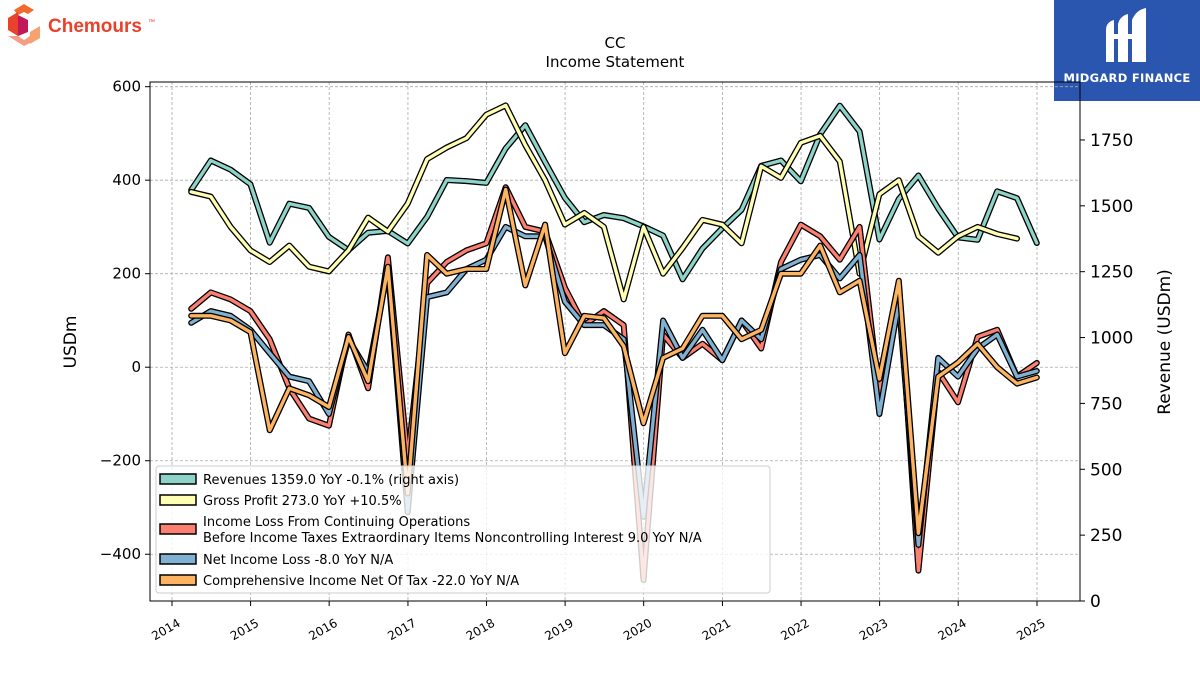 This screenshot has width=1200, height=675. Describe the element at coordinates (1095, 602) in the screenshot. I see `y2-tick-label: 0` at that location.